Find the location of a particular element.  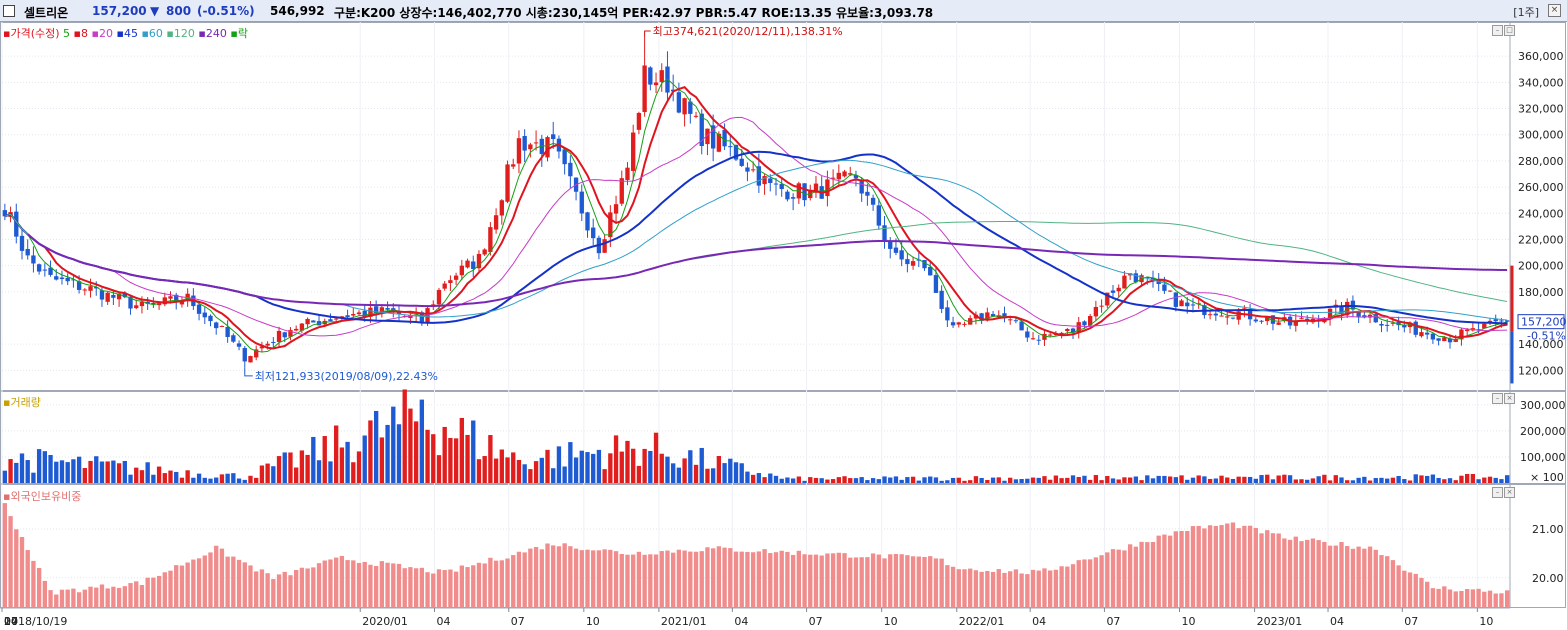

foreign-close-icon: × is located at coordinates (1509, 492).